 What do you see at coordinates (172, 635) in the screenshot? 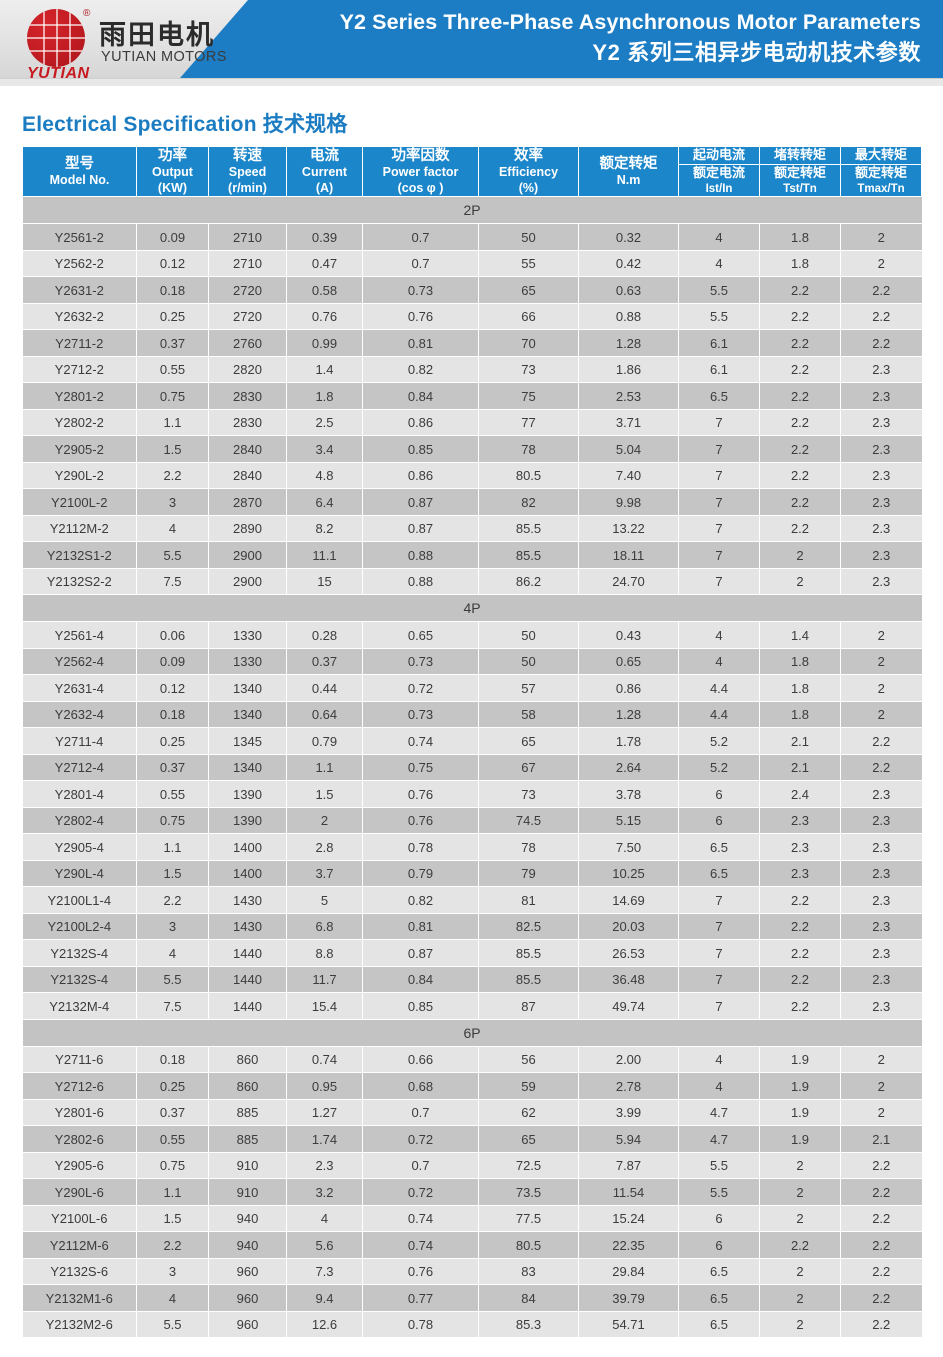
I see `table-cell: 0.06` at bounding box center [172, 635].